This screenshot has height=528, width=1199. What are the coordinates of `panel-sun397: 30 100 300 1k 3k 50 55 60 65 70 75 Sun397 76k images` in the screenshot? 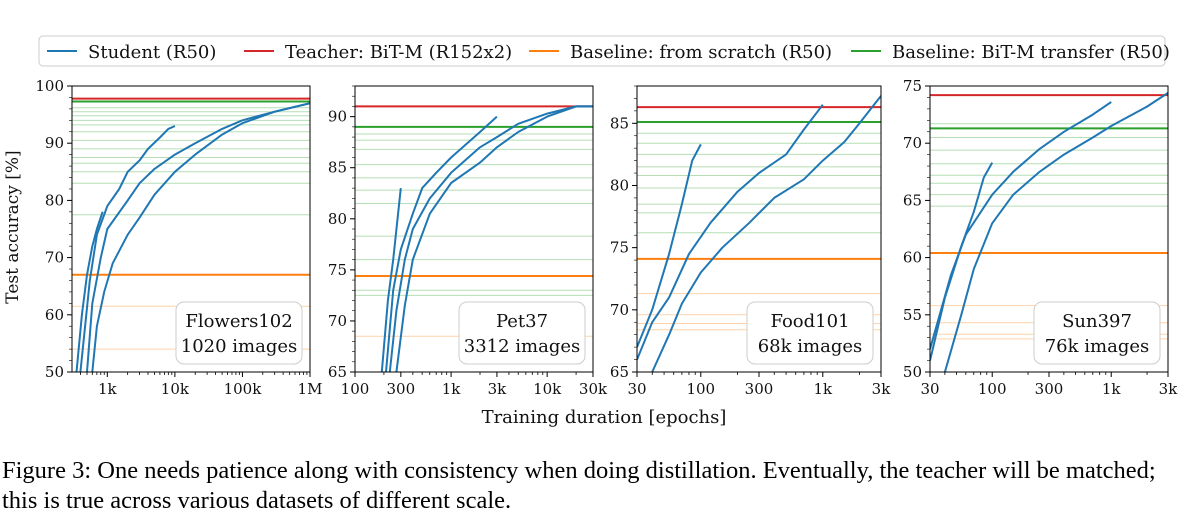 It's located at (1040, 237).